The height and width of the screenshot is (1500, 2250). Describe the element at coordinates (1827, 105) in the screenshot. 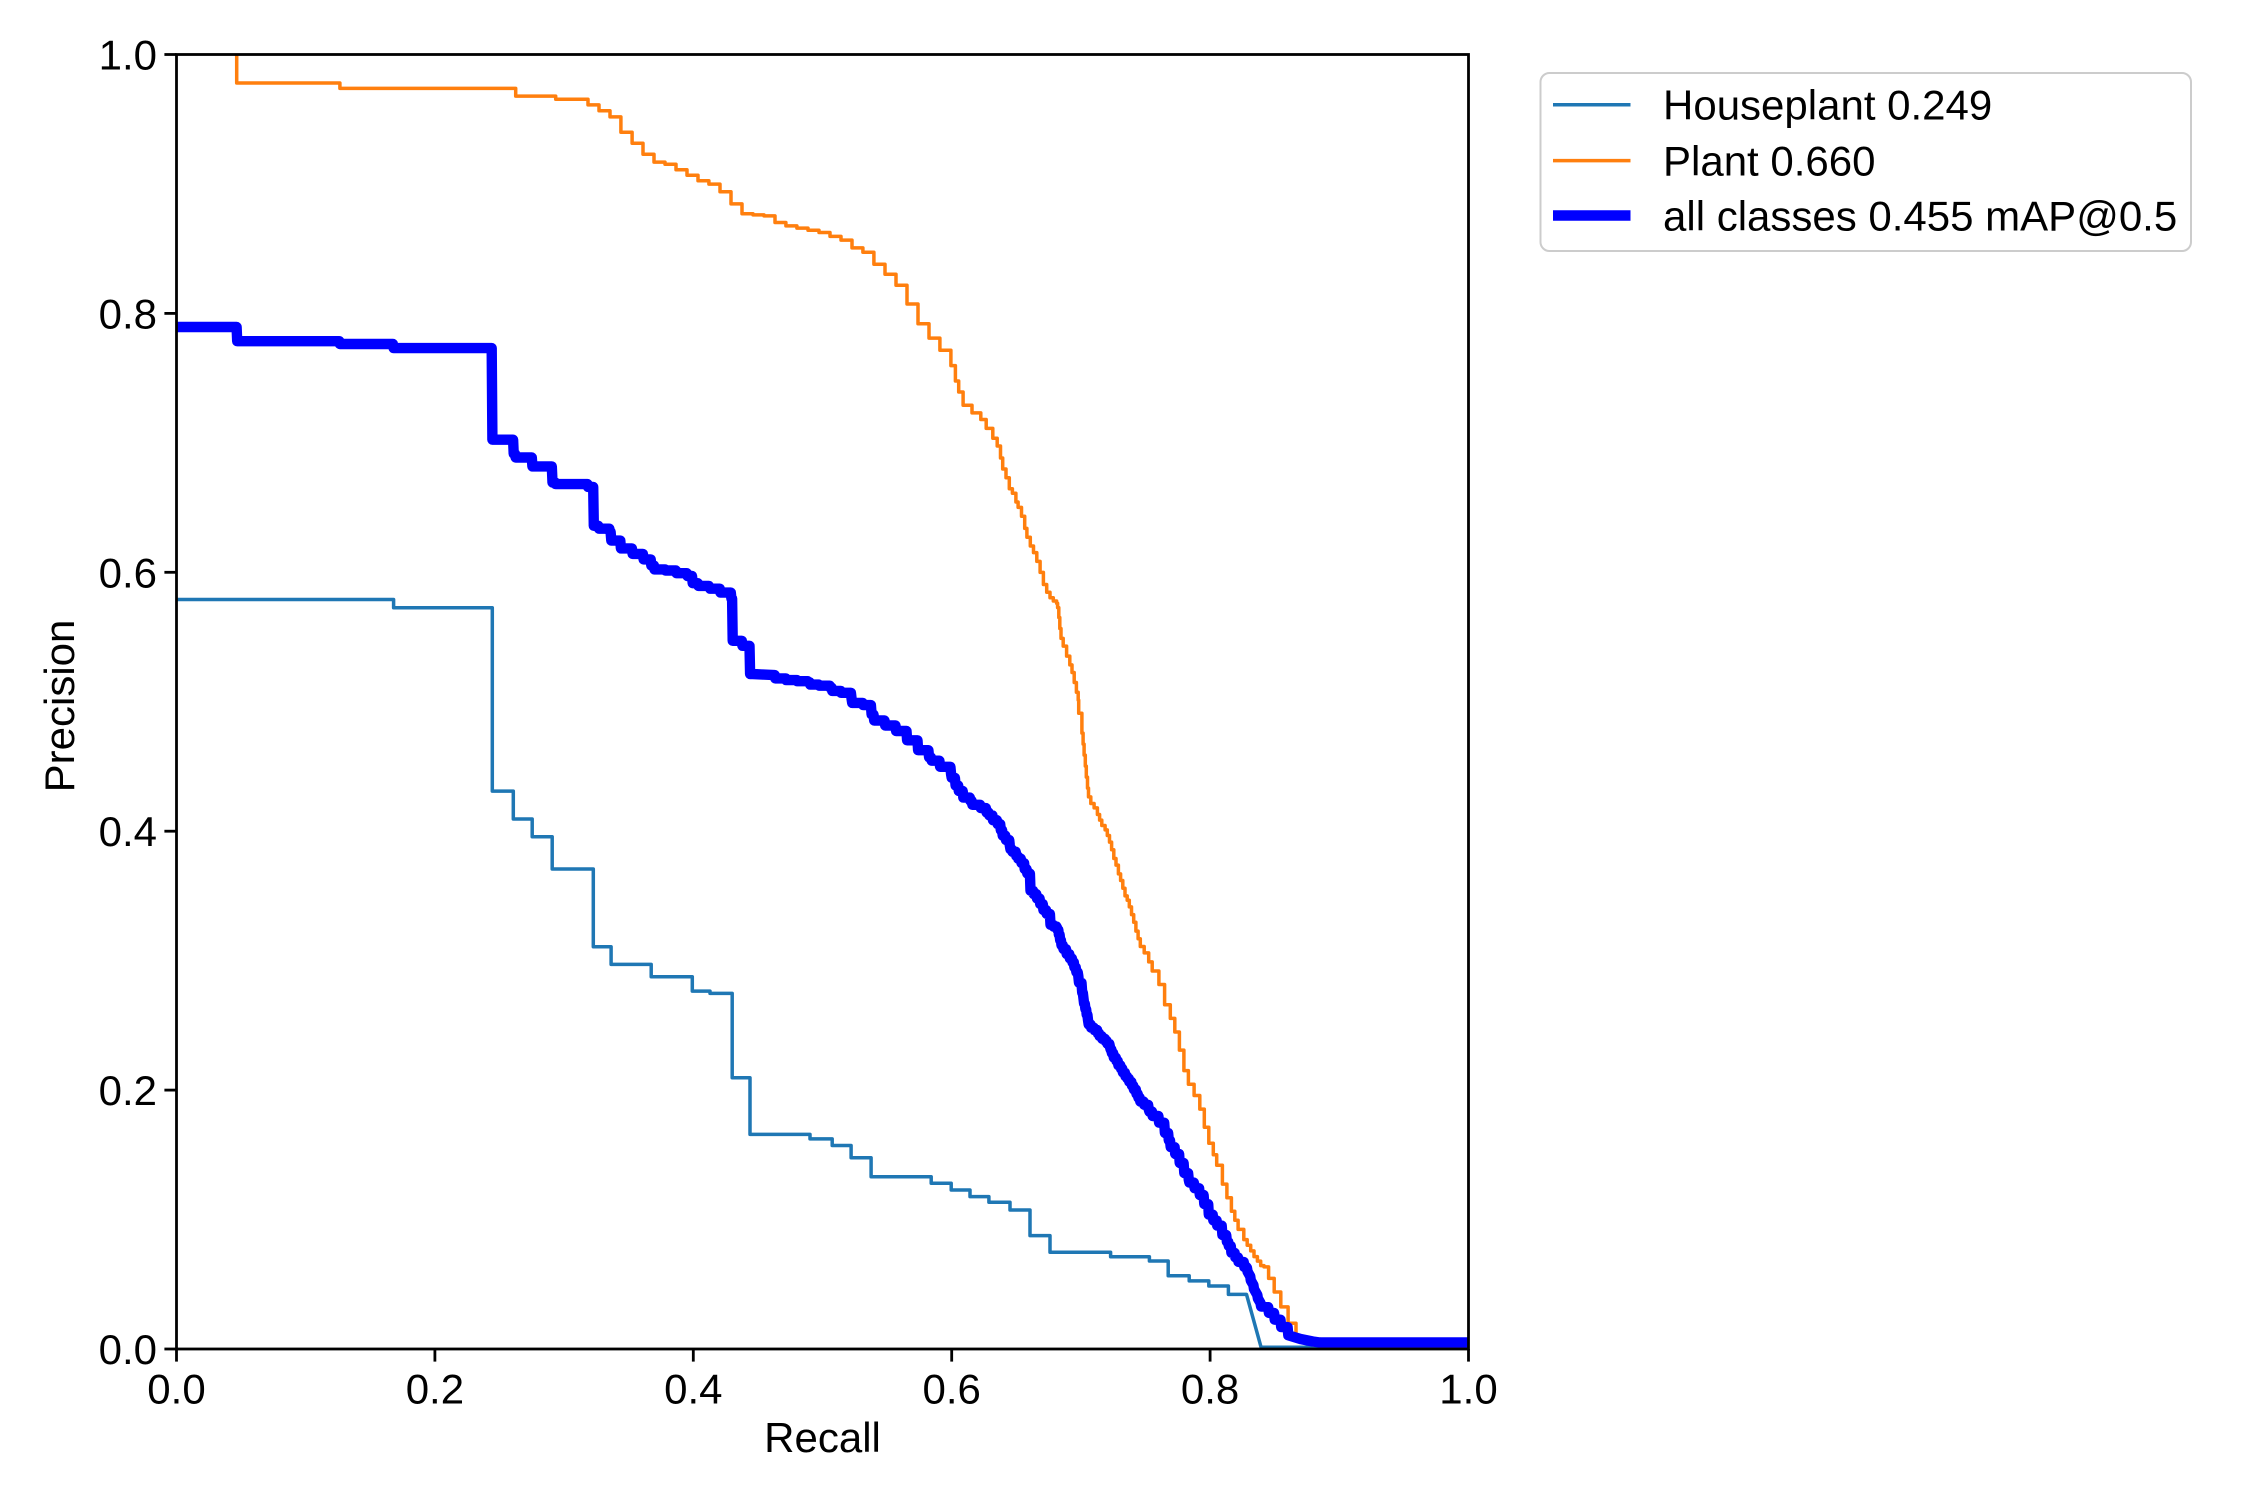

I see `svg-text: Houseplant 0.249` at that location.